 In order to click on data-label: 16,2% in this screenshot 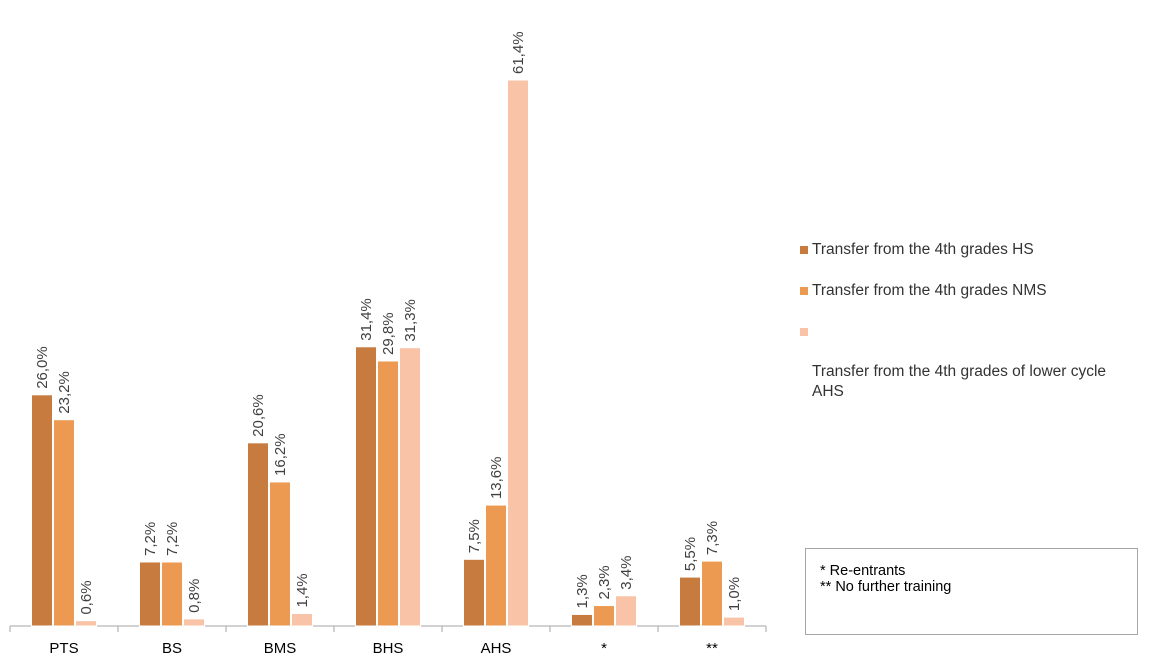, I will do `click(280, 454)`.